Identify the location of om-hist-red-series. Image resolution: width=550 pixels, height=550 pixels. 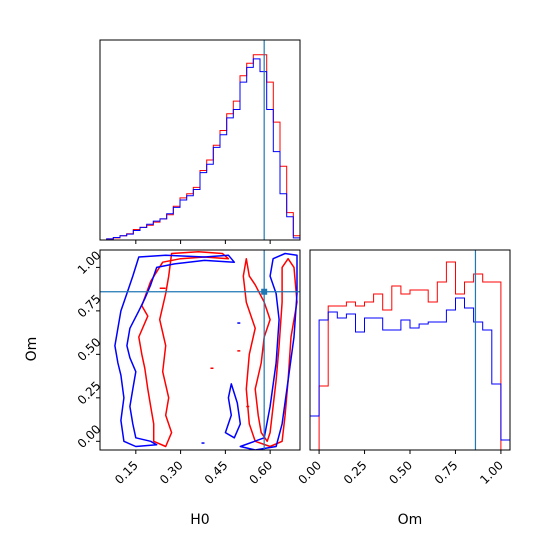
(410, 356).